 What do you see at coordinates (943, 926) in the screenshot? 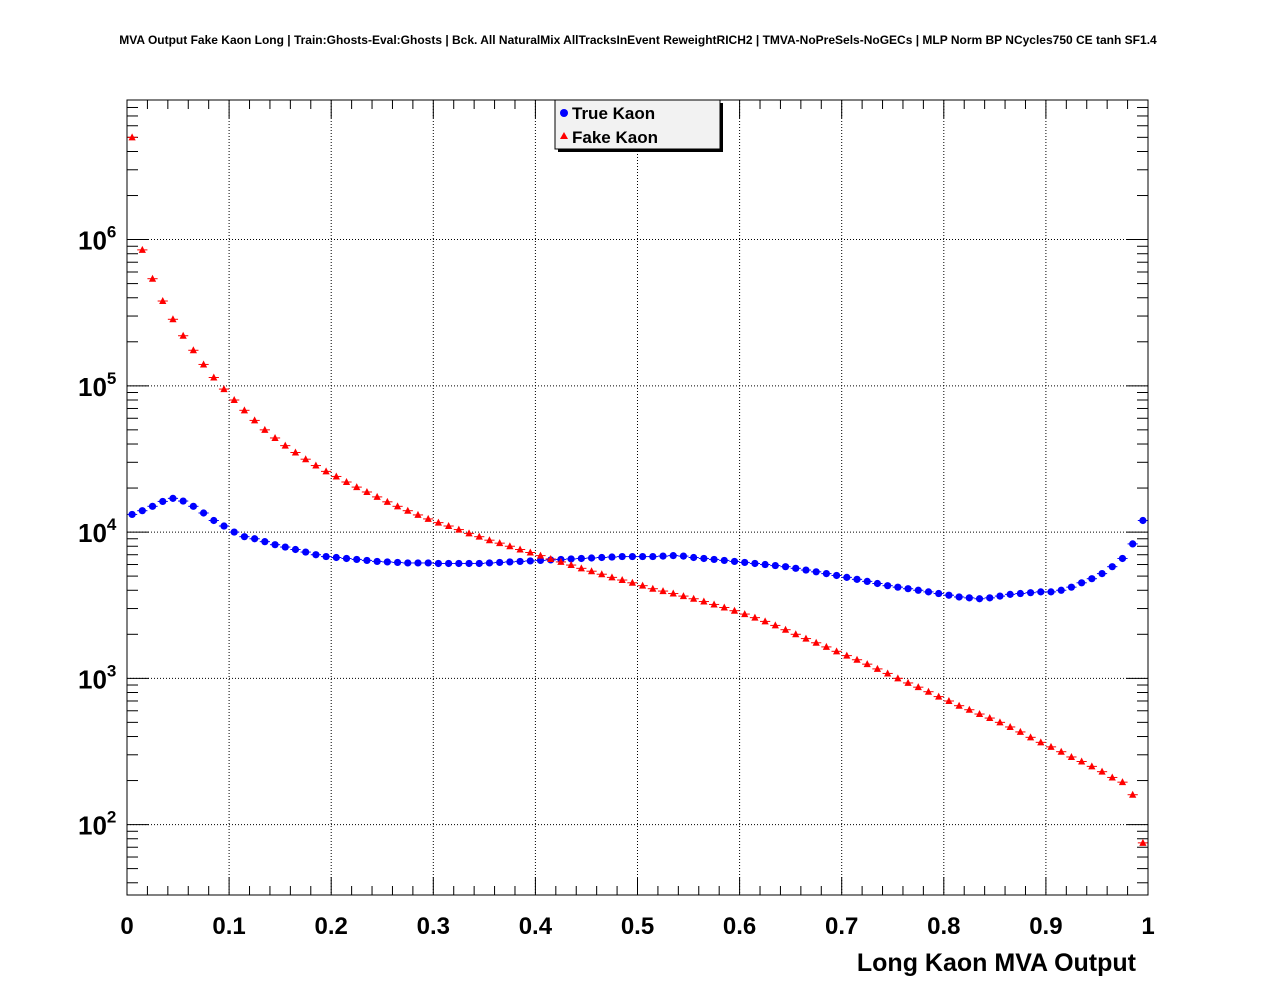
I see `x-tick-label: 0.8` at bounding box center [943, 926].